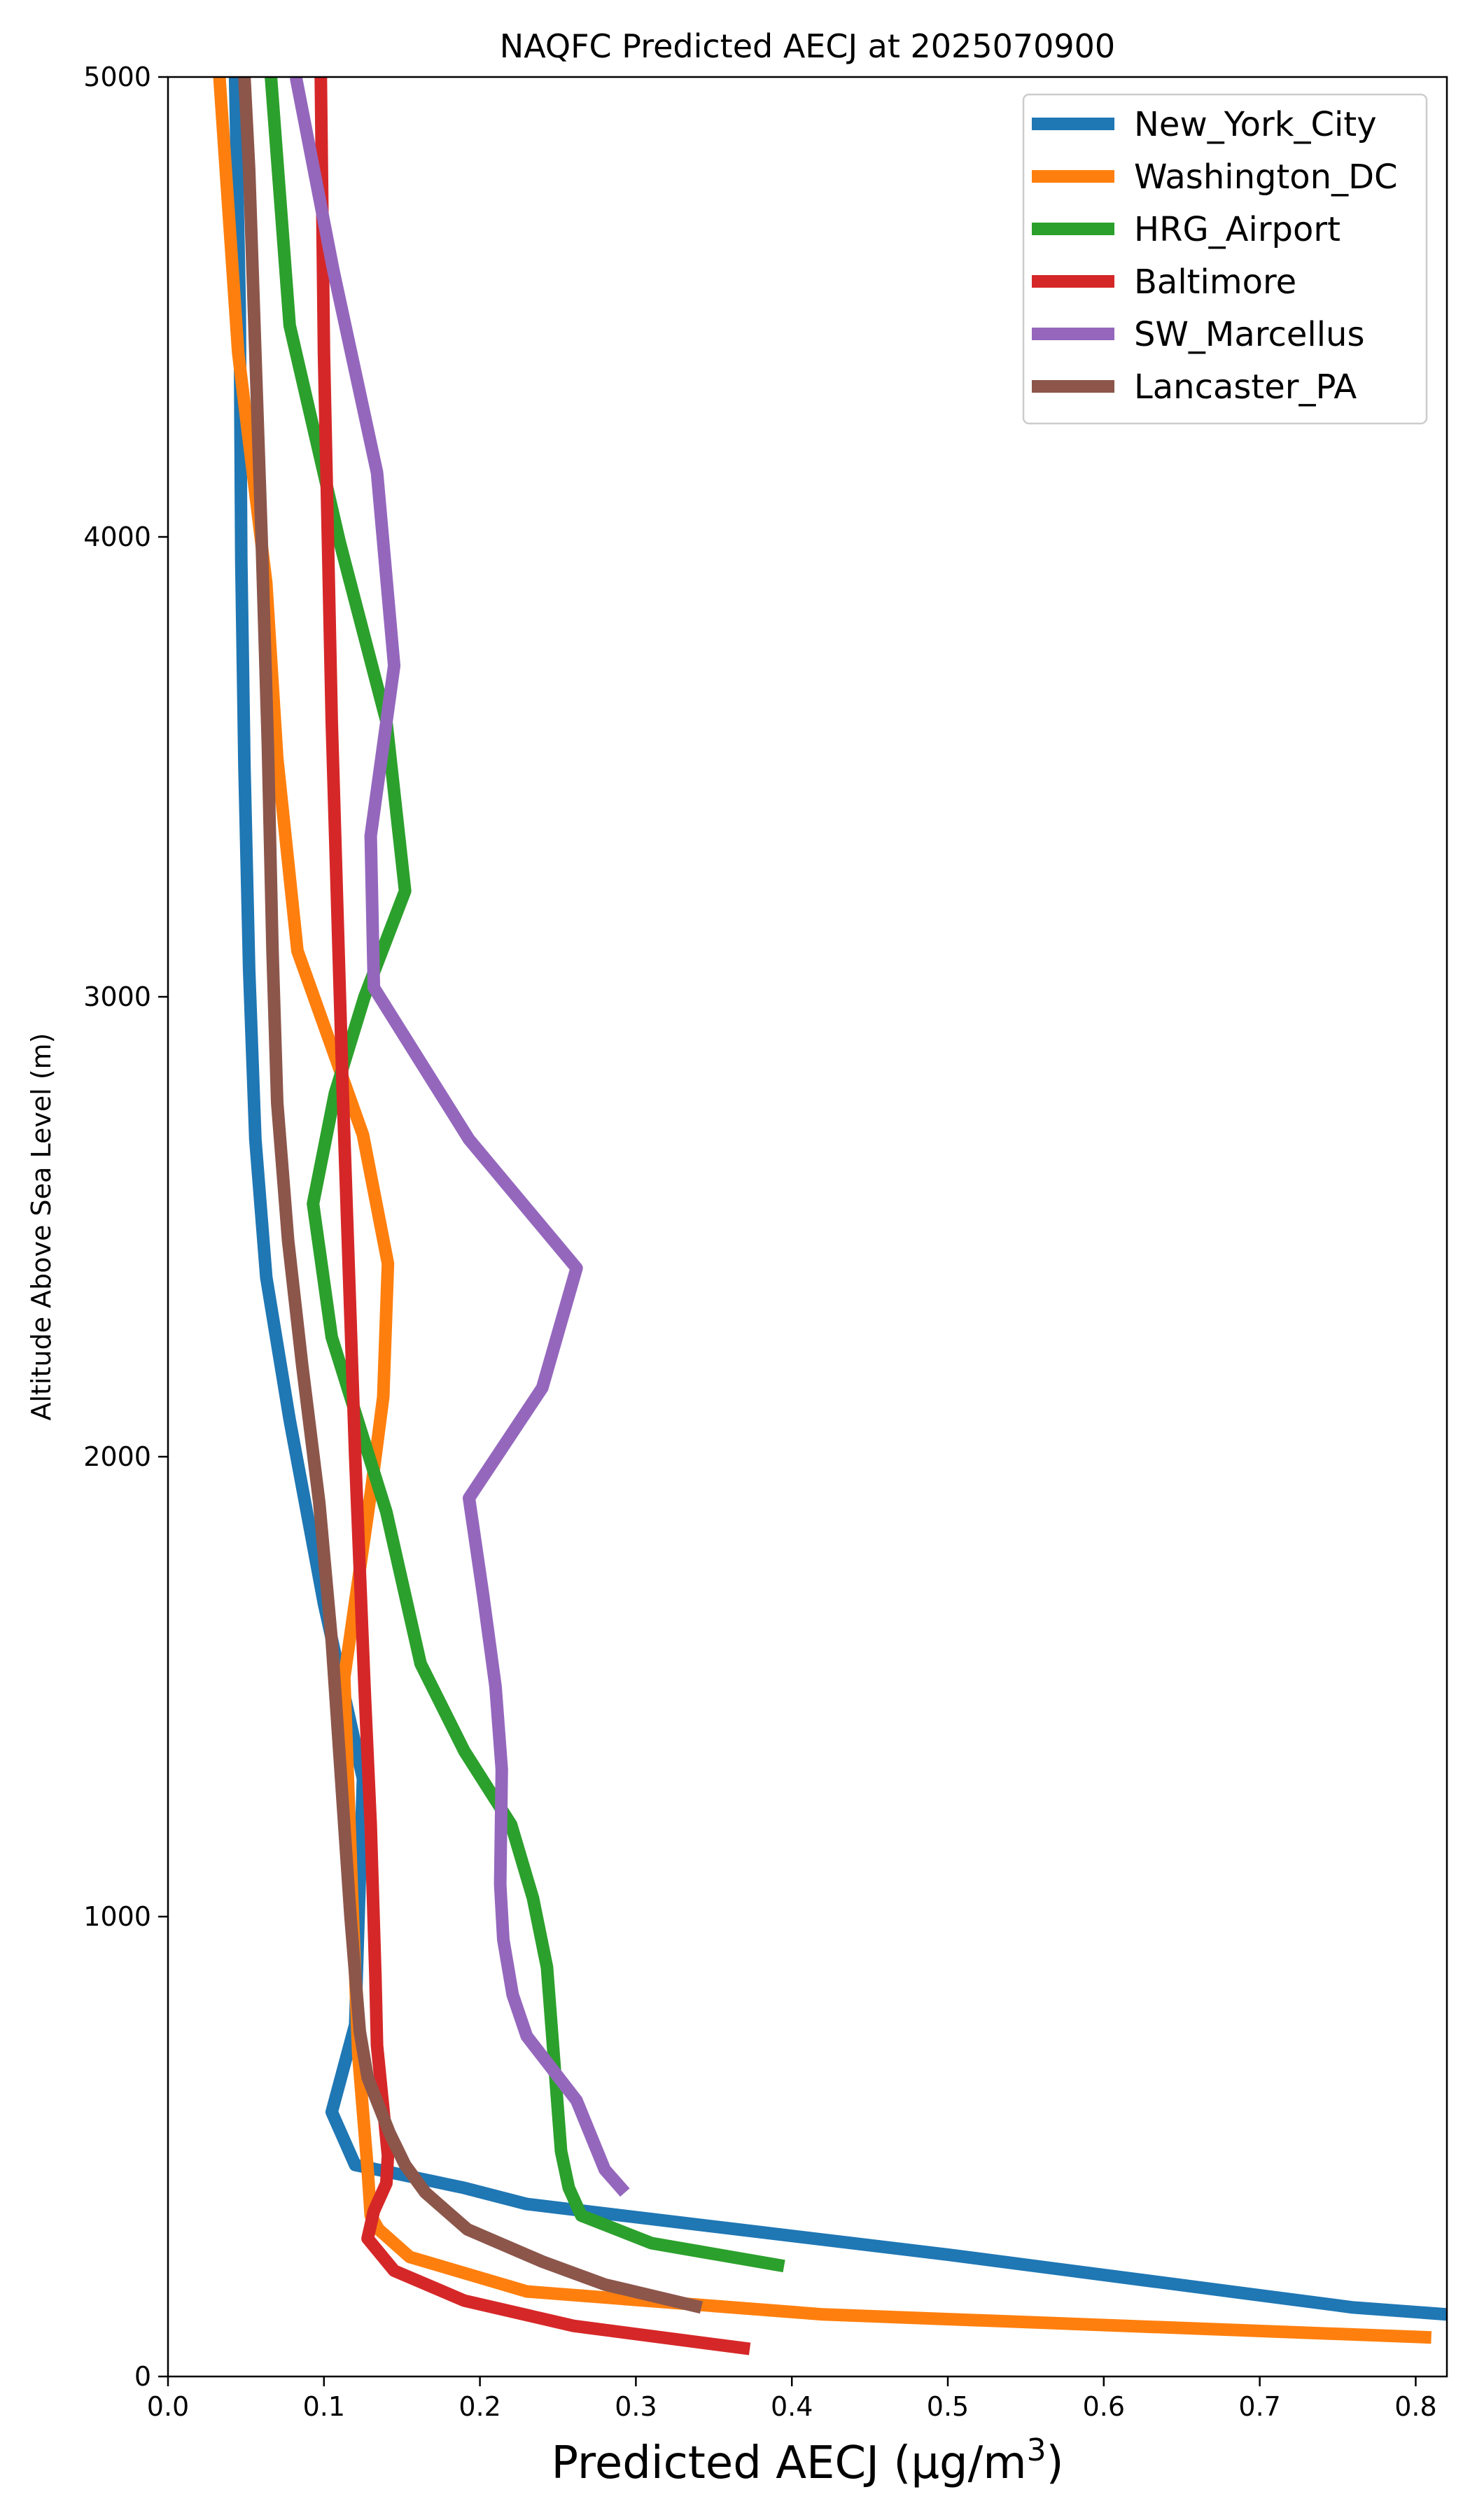 The width and height of the screenshot is (1470, 2520). What do you see at coordinates (168, 2406) in the screenshot?
I see `x-tick-label: 0.0` at bounding box center [168, 2406].